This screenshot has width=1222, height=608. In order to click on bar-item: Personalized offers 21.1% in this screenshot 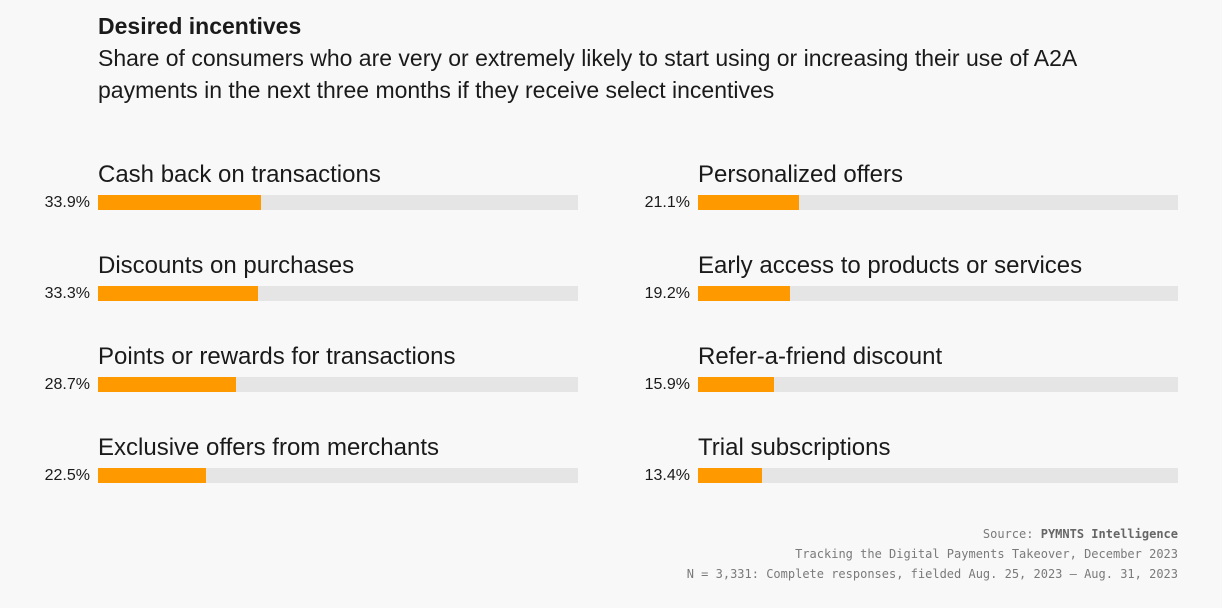, I will do `click(911, 190)`.